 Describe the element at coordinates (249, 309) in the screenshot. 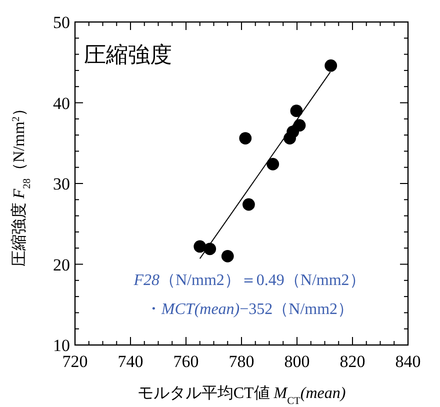

I see `annotation: ・MCT(mean)−352（N/mm2）` at that location.